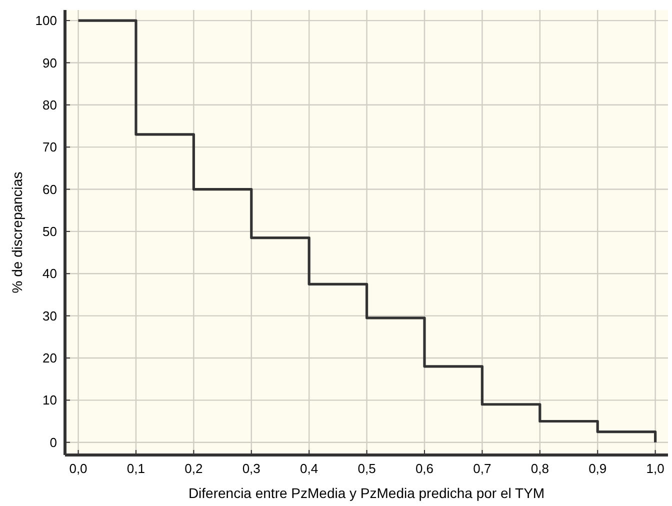 This screenshot has width=672, height=506. I want to click on y-tick-label: 50, so click(49, 231).